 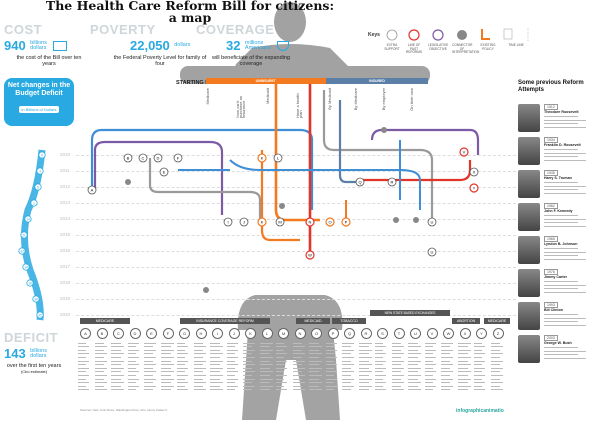 I want to click on svg-text: E, so click(x=164, y=172).